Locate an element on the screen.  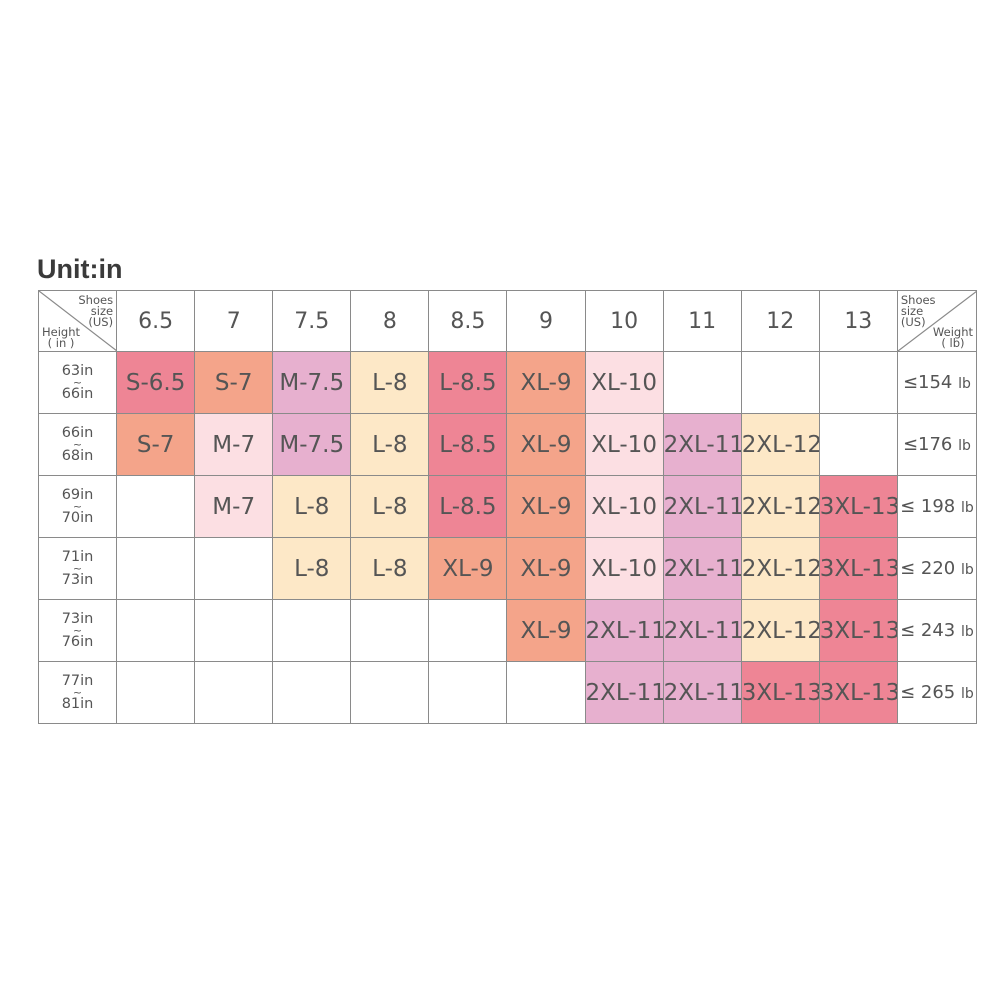
height-to: 81in is located at coordinates (77, 704).